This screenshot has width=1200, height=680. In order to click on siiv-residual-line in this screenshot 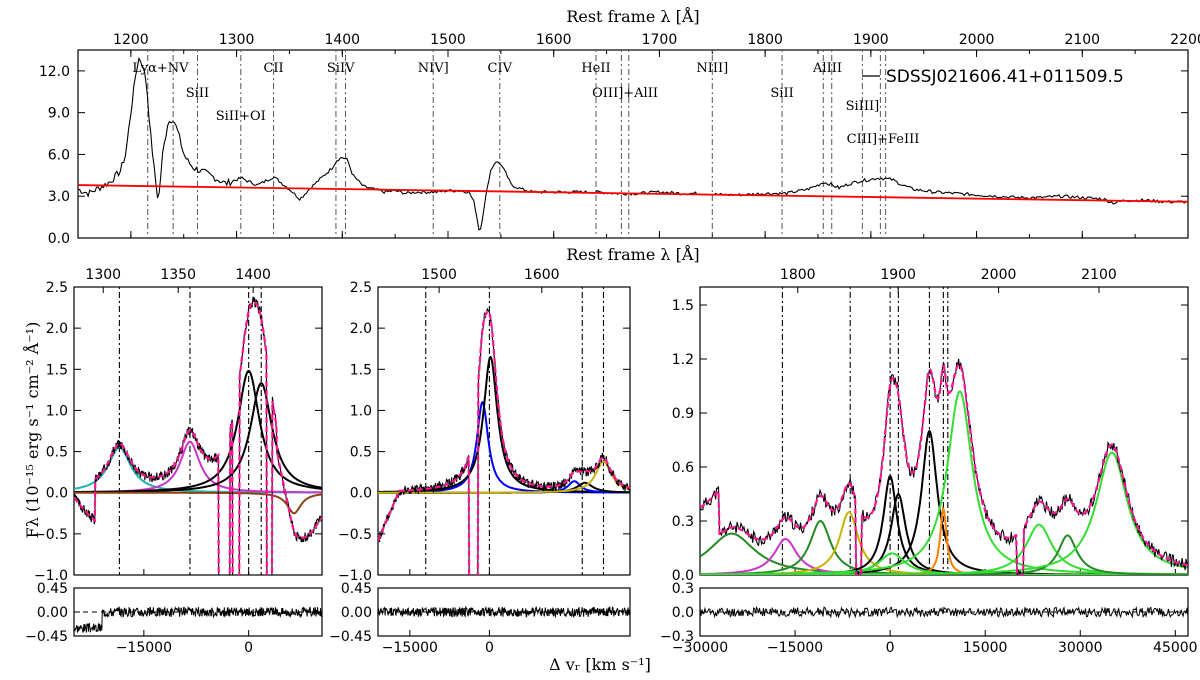, I will do `click(198, 619)`.